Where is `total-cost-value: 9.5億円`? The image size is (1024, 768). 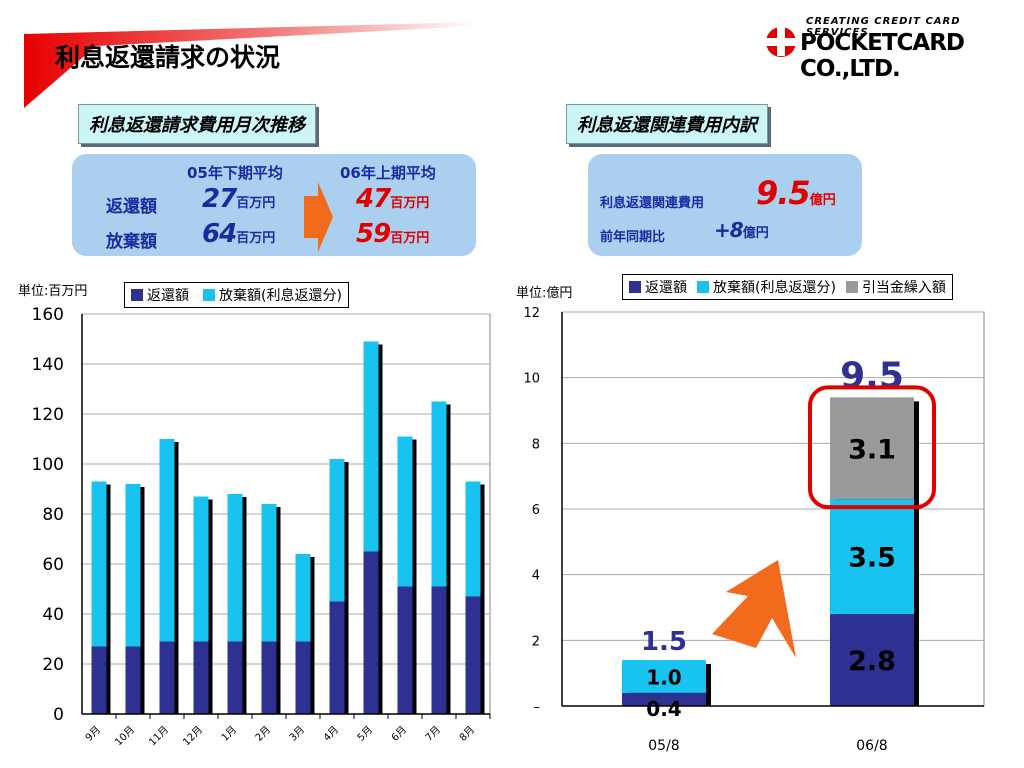
total-cost-value: 9.5億円 is located at coordinates (796, 193).